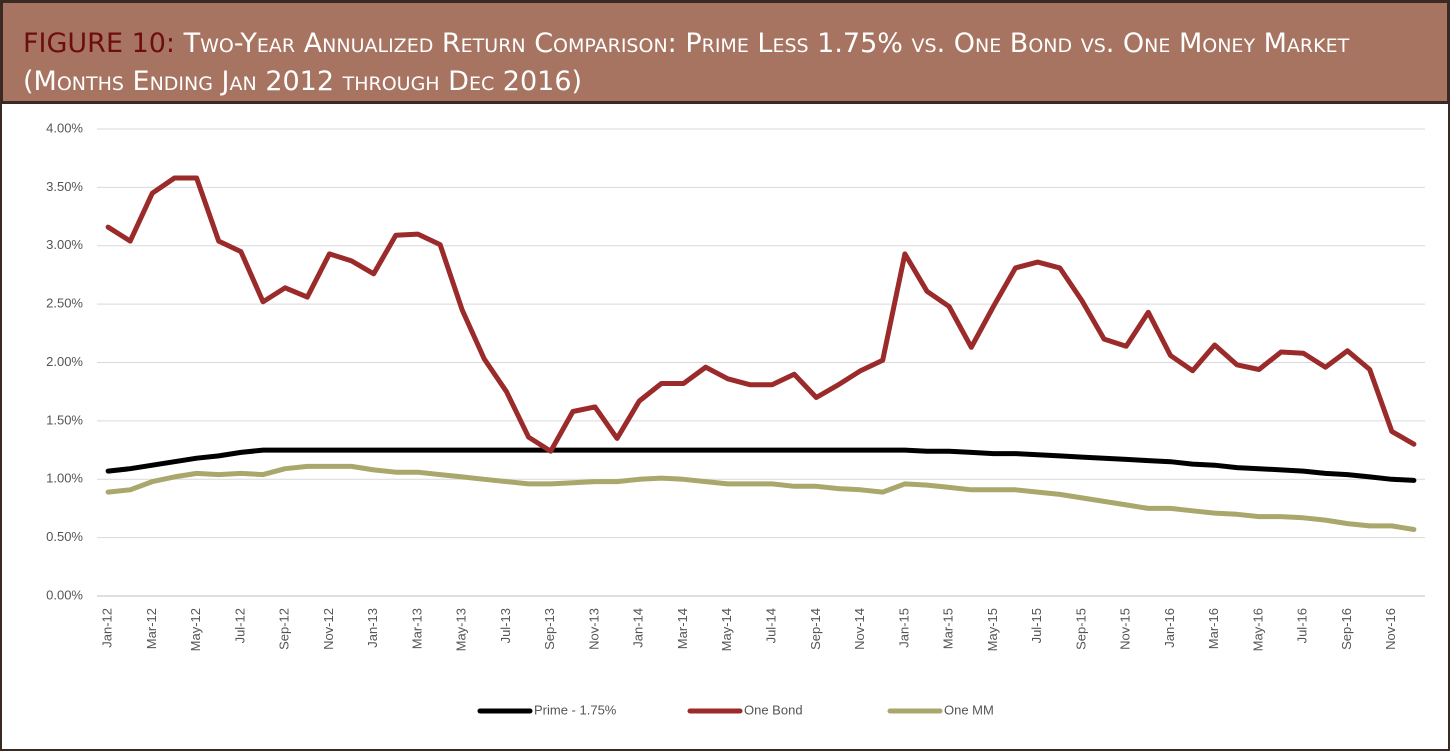 This screenshot has width=1450, height=753. What do you see at coordinates (992, 629) in the screenshot?
I see `x-tick-label: May-15` at bounding box center [992, 629].